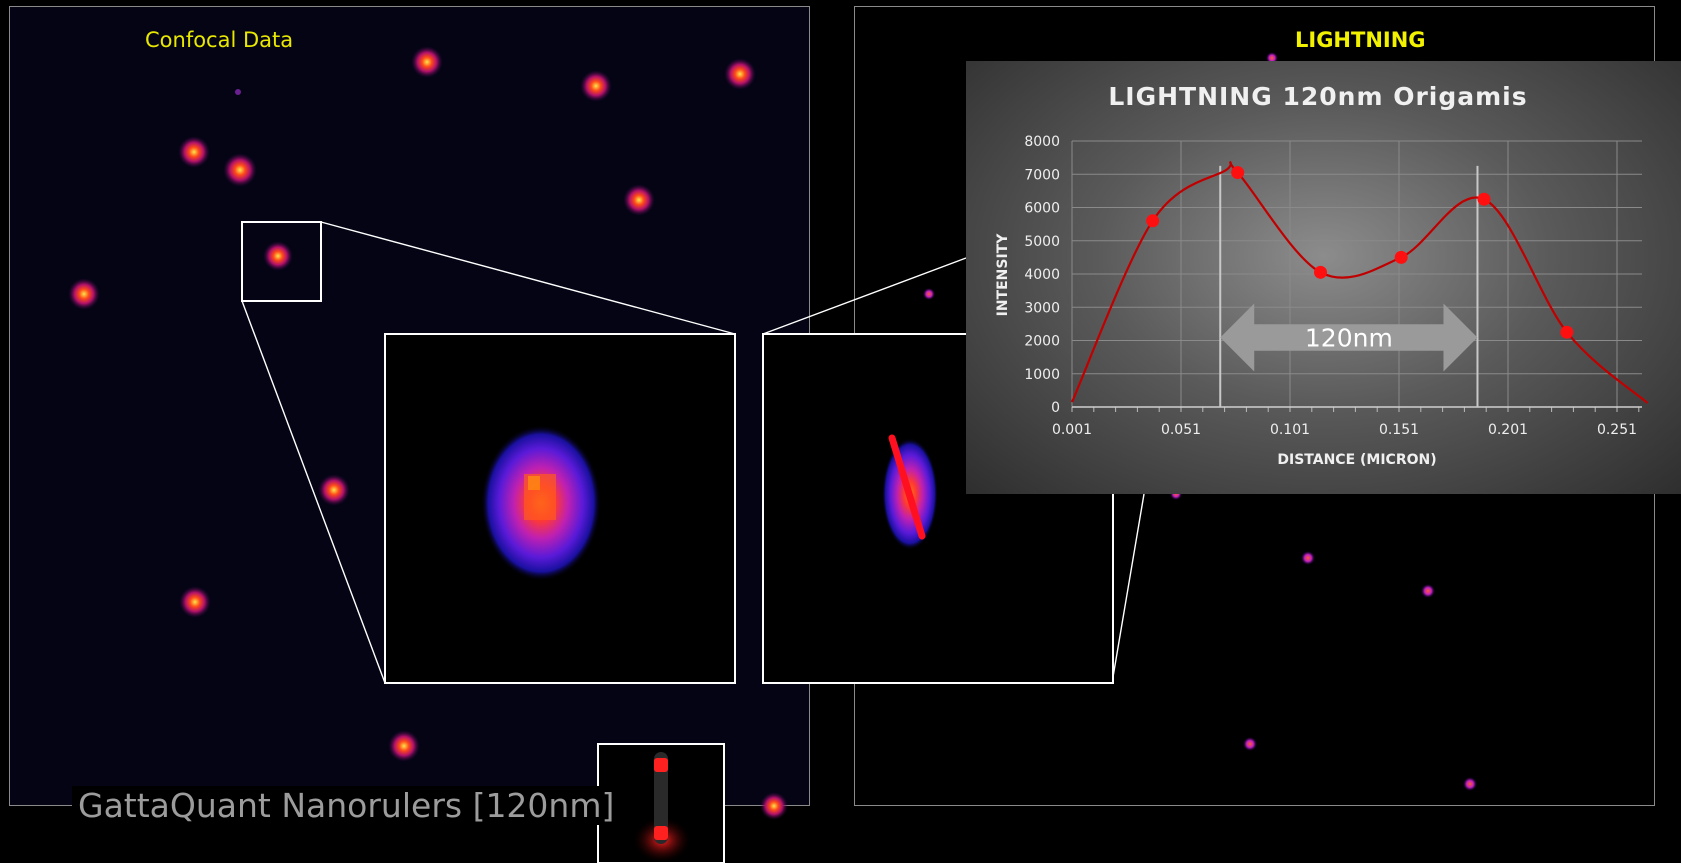 The width and height of the screenshot is (1681, 863). What do you see at coordinates (1042, 175) in the screenshot?
I see `y-tick-label: 7000` at bounding box center [1042, 175].